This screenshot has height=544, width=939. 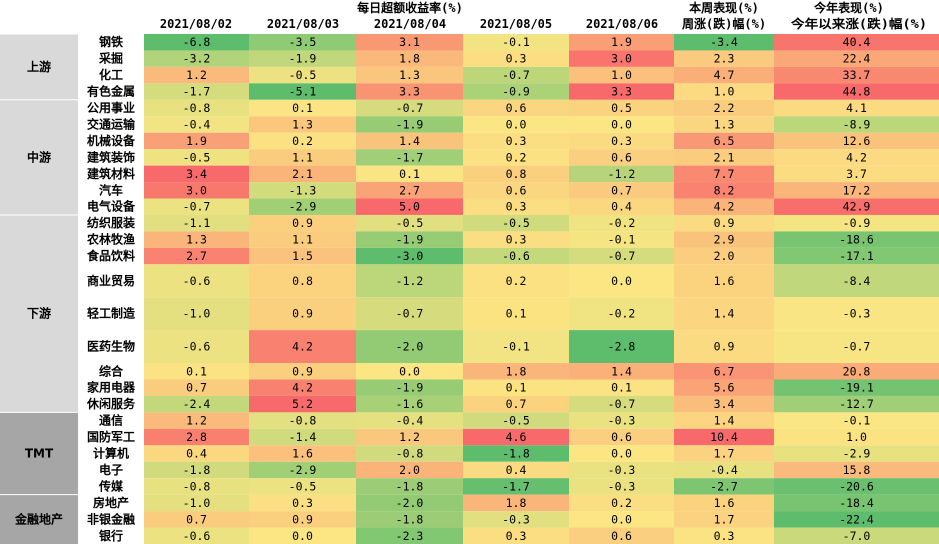 I want to click on cell-value: 3.0, so click(x=196, y=190).